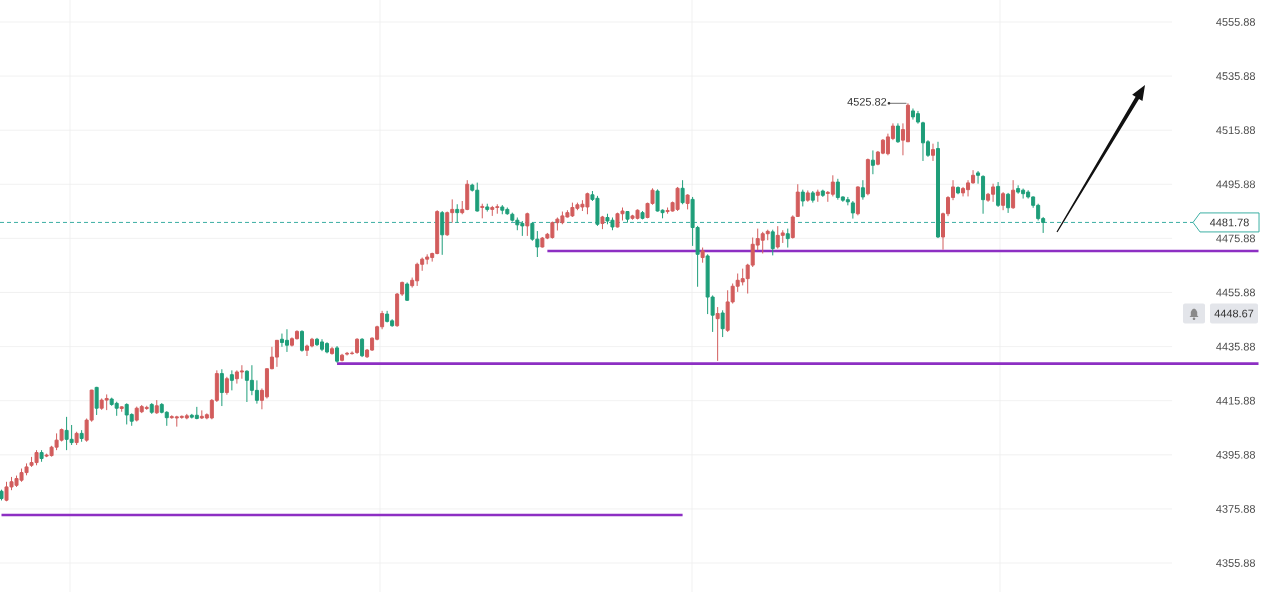 This screenshot has height=592, width=1266. I want to click on y-tick-label: 4455.88, so click(1236, 292).